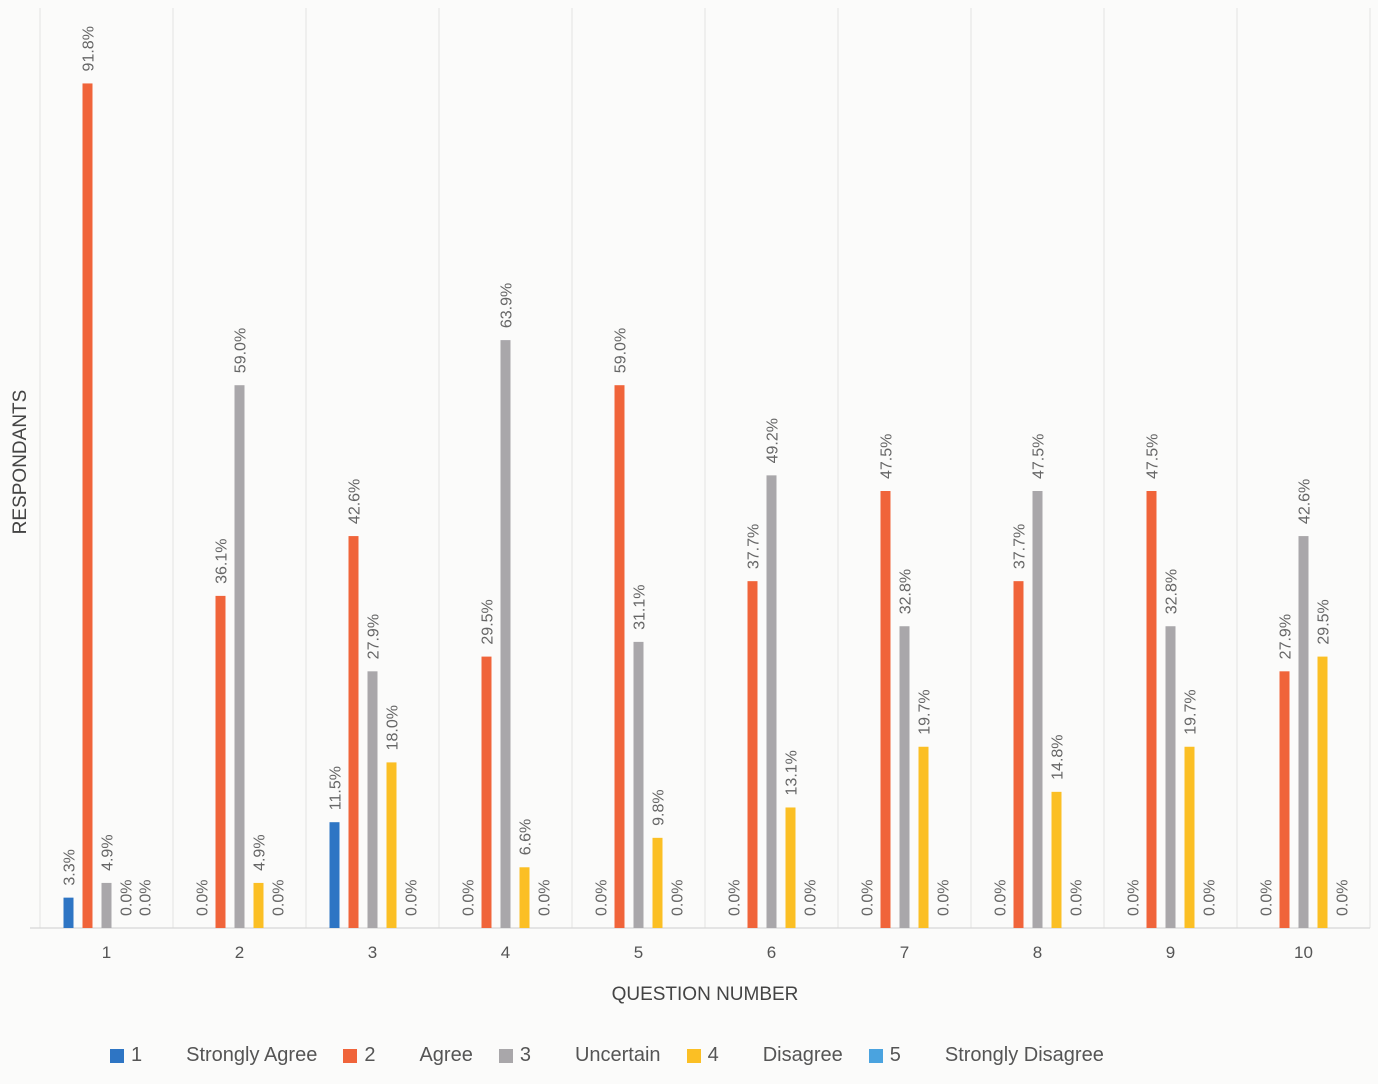 The width and height of the screenshot is (1378, 1084). I want to click on data-label: 11.5%, so click(336, 788).